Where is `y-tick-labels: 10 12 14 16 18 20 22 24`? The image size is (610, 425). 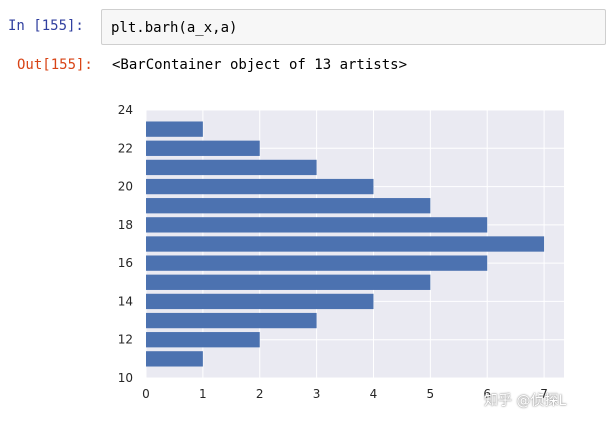
y-tick-labels: 10 12 14 16 18 20 22 24 is located at coordinates (125, 244).